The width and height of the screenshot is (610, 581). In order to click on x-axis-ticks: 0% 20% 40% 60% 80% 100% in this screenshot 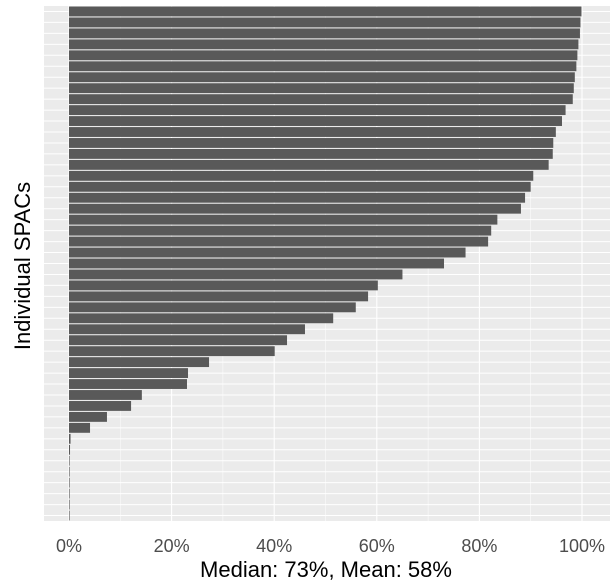, I will do `click(330, 546)`.